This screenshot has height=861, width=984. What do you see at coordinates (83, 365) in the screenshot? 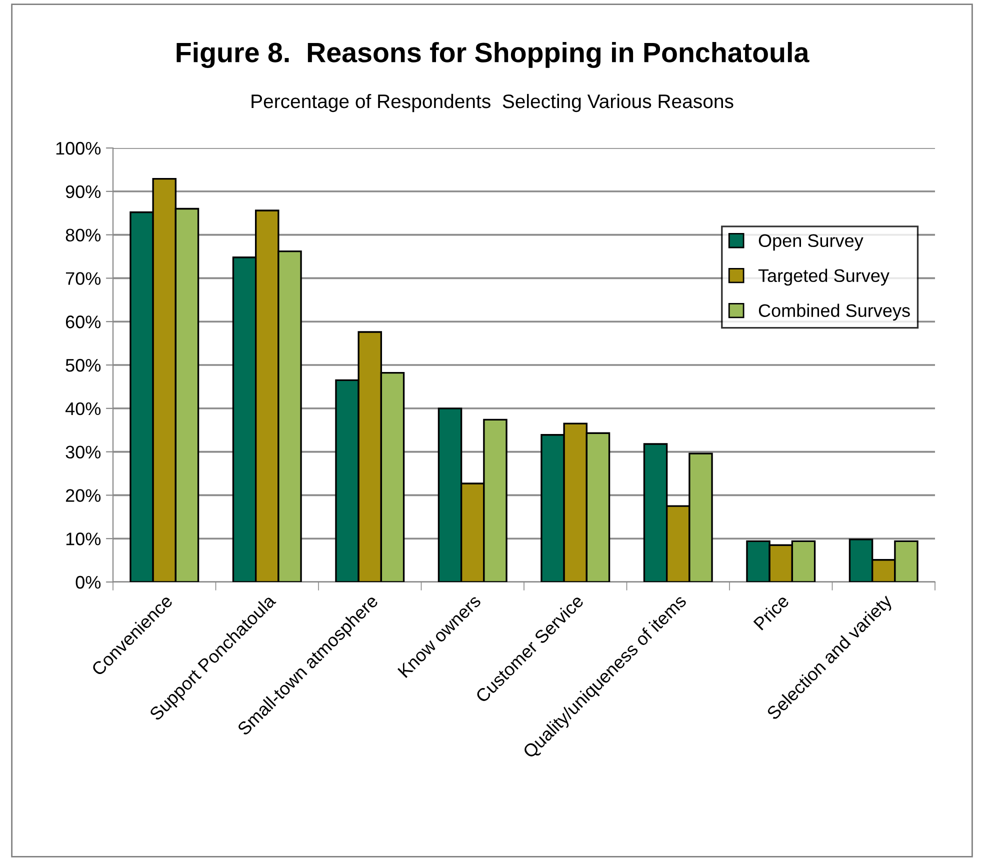
I see `y-tick-label: 50%` at bounding box center [83, 365].